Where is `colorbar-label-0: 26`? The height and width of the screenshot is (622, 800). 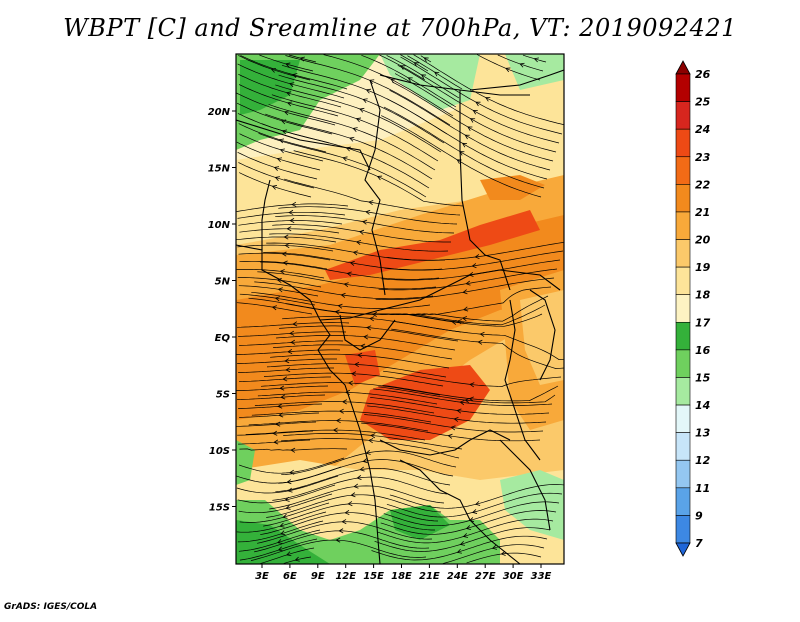
colorbar-label-0: 26 is located at coordinates (703, 74).